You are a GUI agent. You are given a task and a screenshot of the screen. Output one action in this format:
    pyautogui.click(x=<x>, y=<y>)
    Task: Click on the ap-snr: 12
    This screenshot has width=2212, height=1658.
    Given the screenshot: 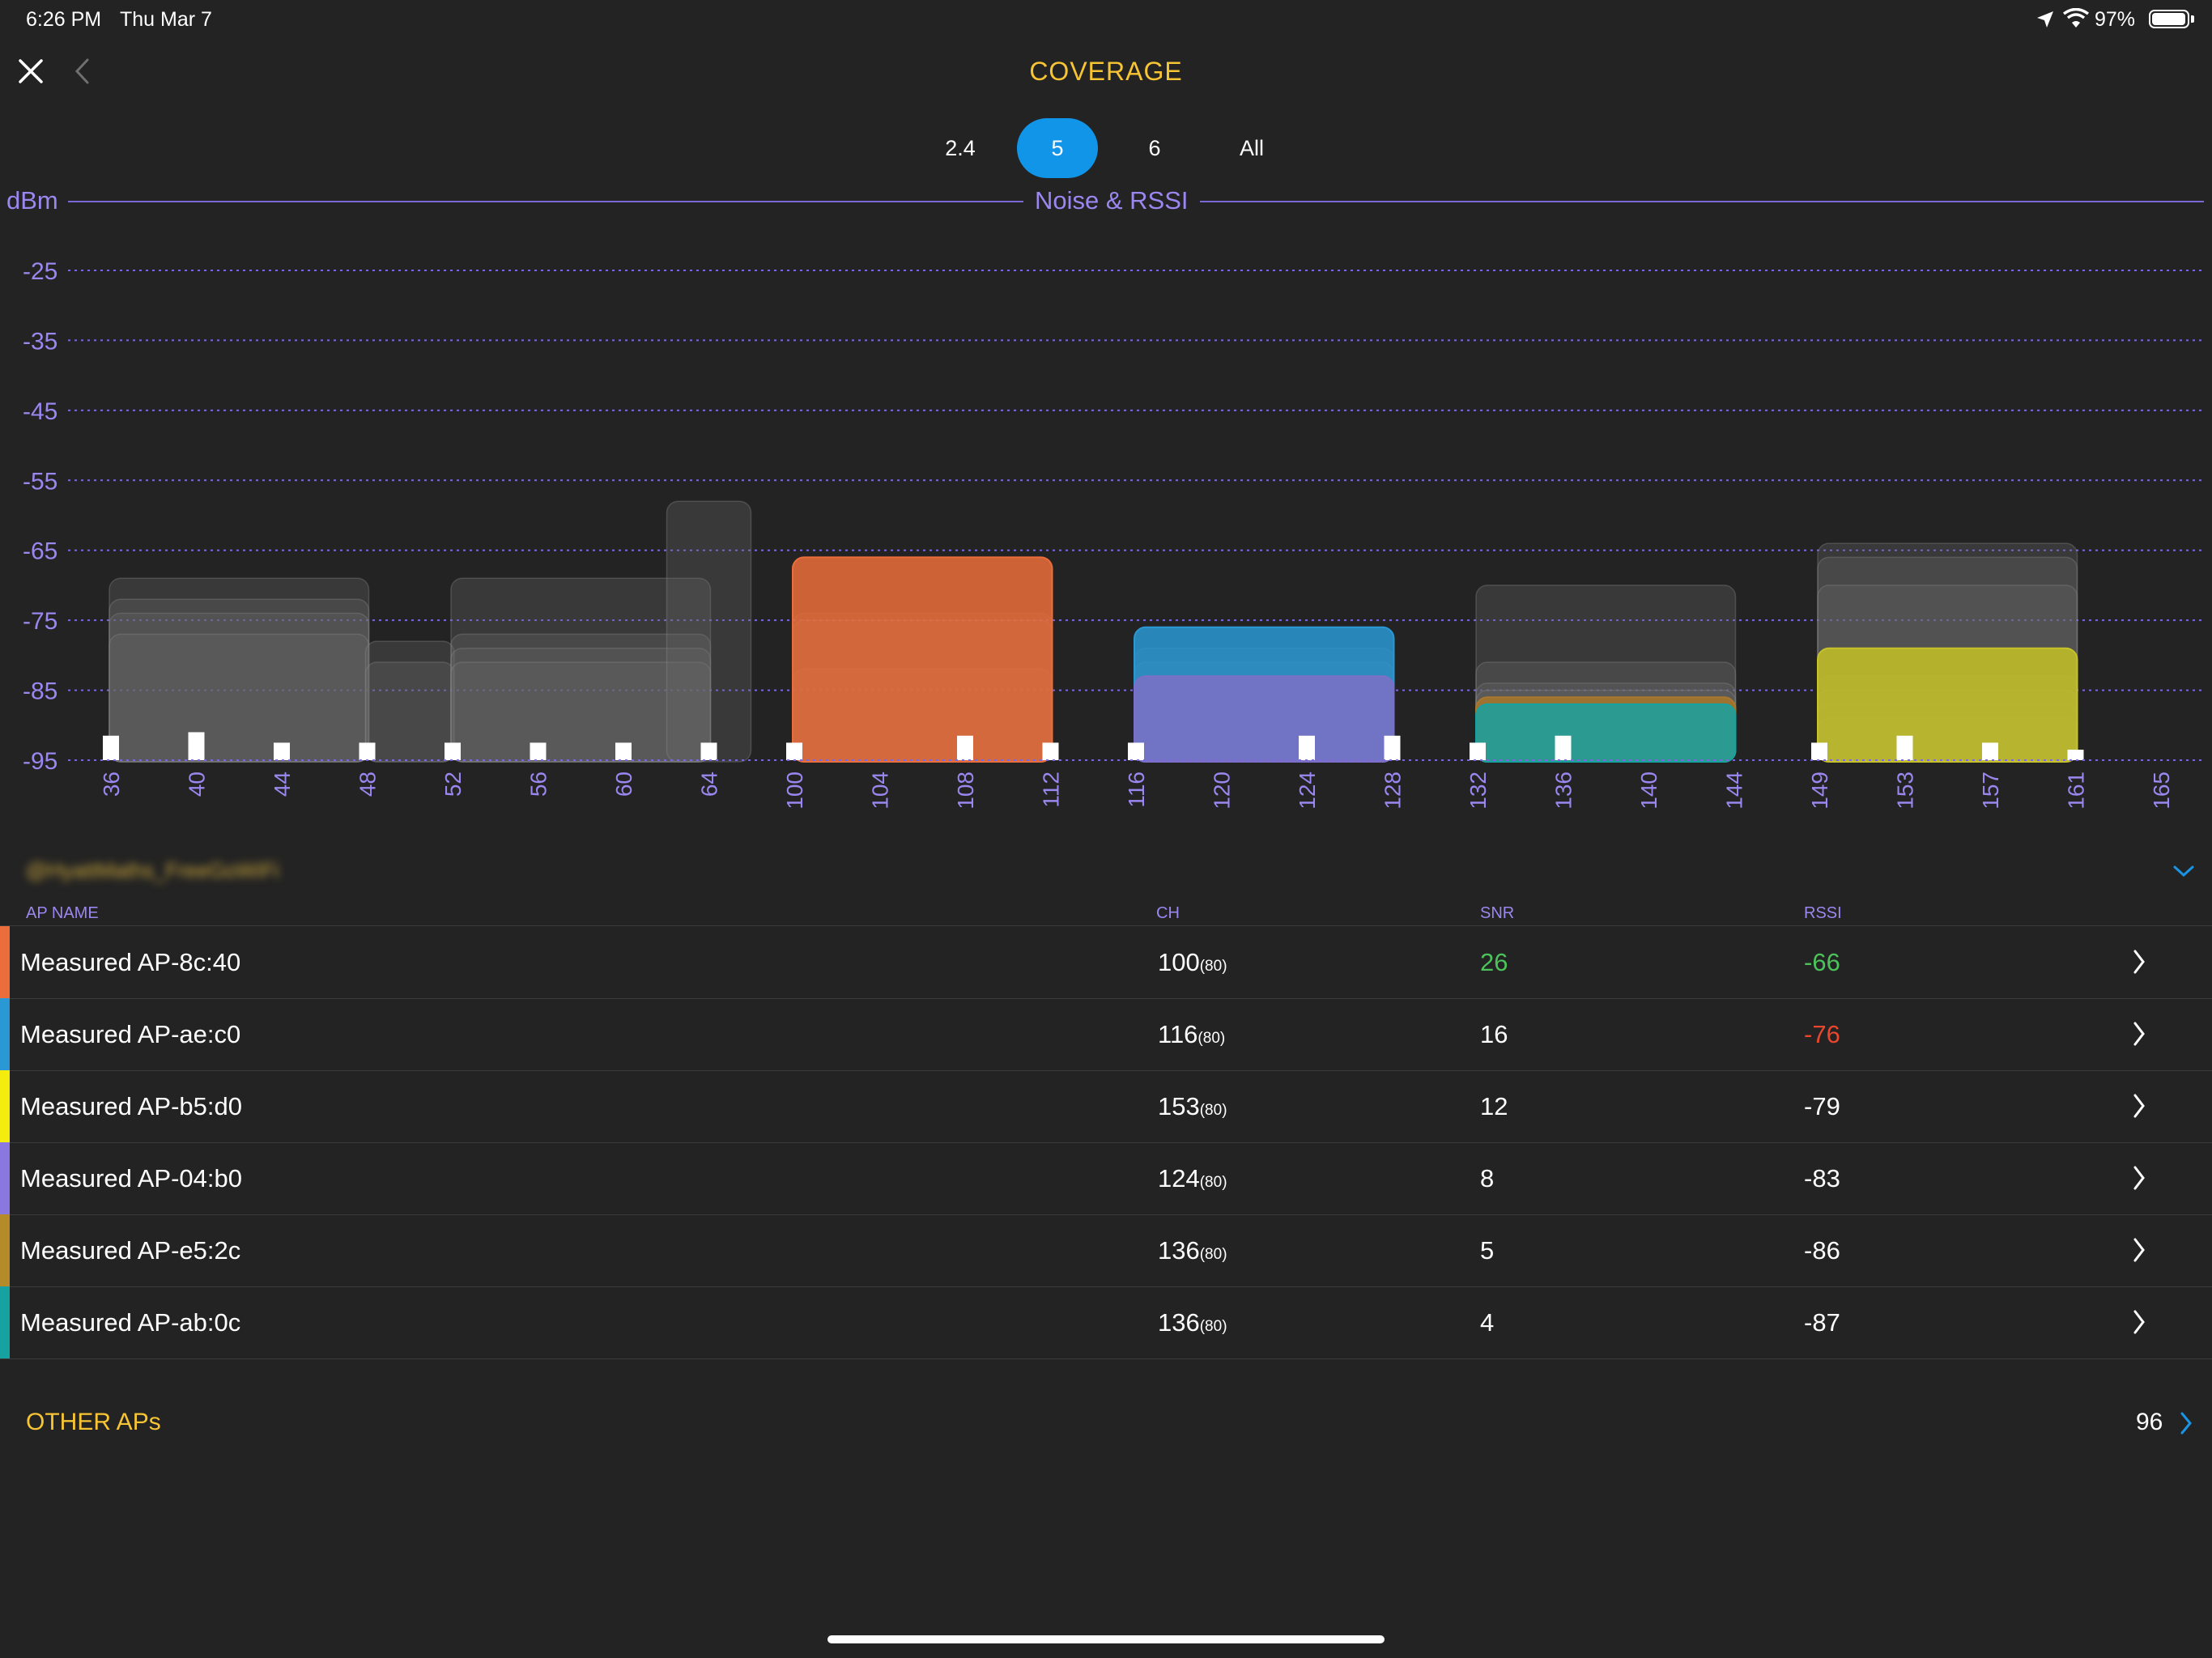 What is the action you would take?
    pyautogui.click(x=1494, y=1106)
    